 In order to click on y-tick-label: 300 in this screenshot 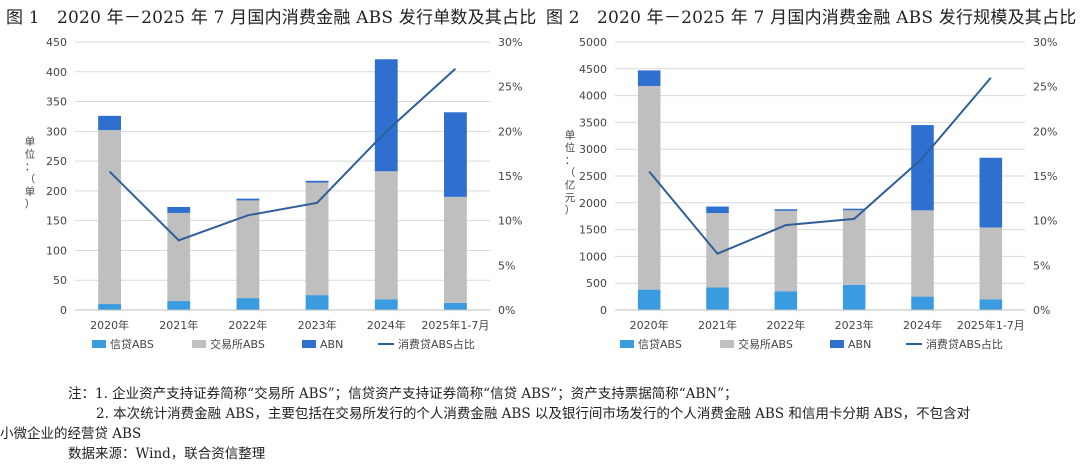, I will do `click(56, 131)`.